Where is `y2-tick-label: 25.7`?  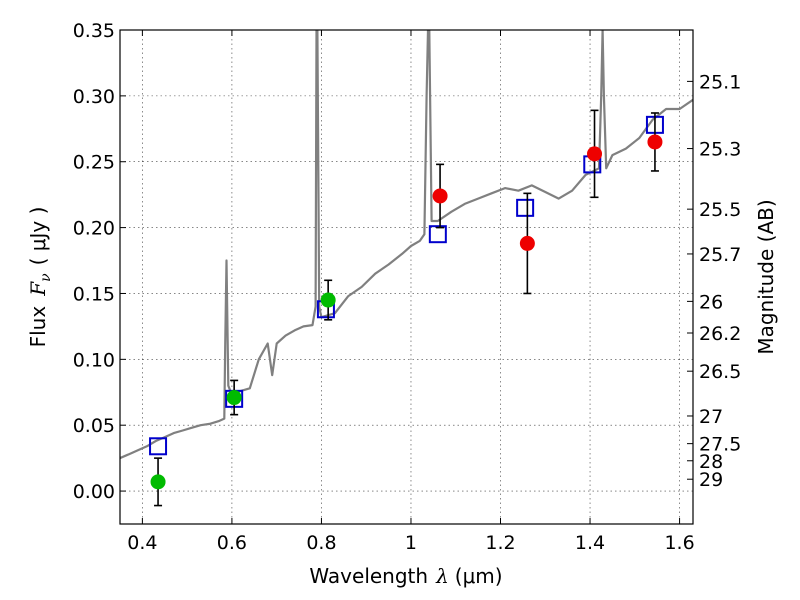
y2-tick-label: 25.7 is located at coordinates (720, 255).